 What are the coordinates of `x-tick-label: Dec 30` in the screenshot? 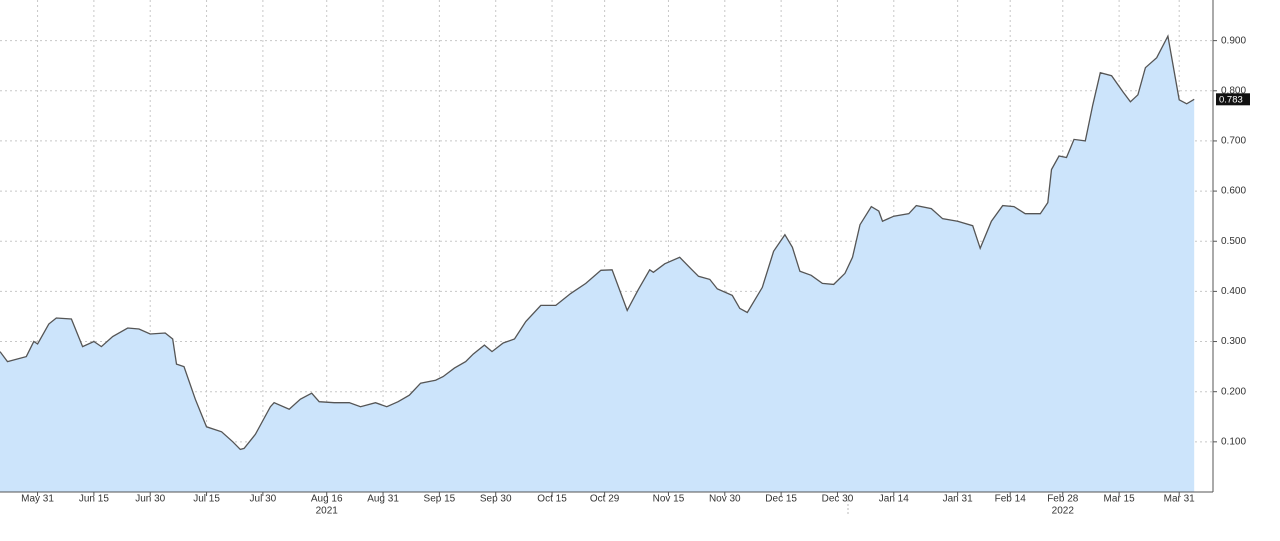 It's located at (838, 499).